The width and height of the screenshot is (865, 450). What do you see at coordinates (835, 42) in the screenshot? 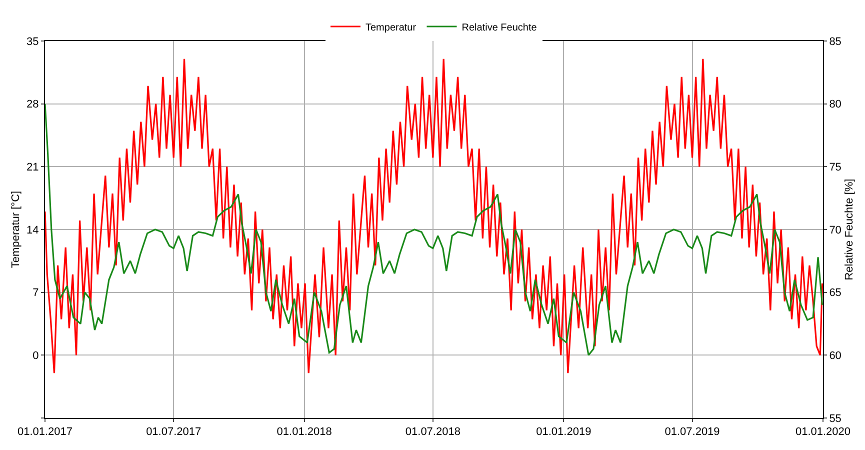
I see `y2-tick-label: 85` at bounding box center [835, 42].